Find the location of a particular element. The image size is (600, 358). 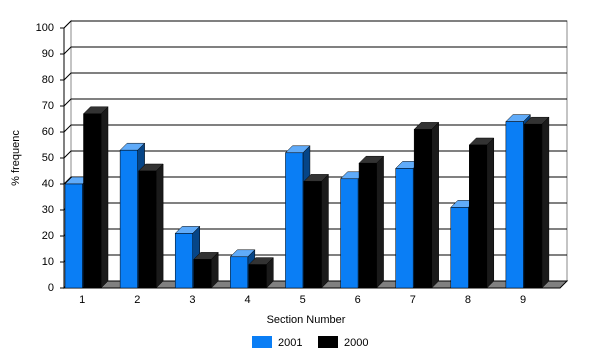

legend-label: 2001 is located at coordinates (290, 343).